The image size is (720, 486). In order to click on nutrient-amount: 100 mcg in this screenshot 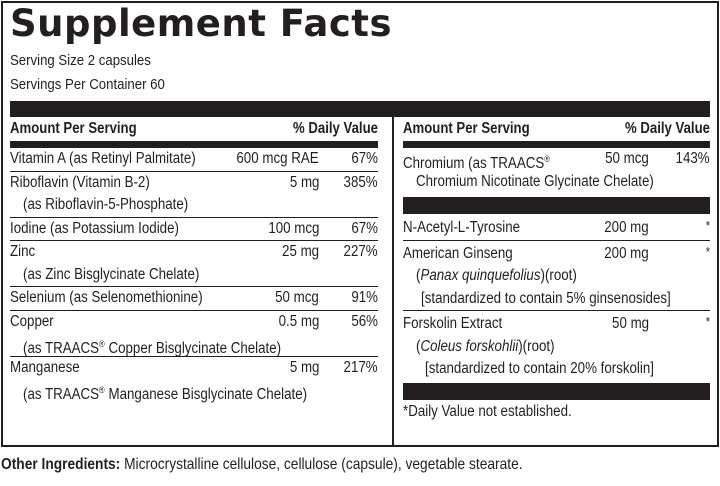, I will do `click(293, 228)`.